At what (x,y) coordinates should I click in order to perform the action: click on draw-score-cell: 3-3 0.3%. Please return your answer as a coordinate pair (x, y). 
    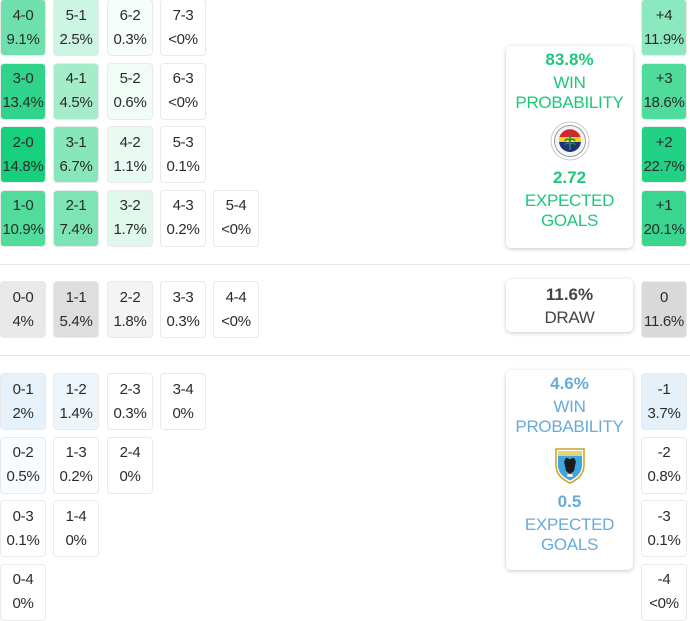
    Looking at the image, I should click on (183, 309).